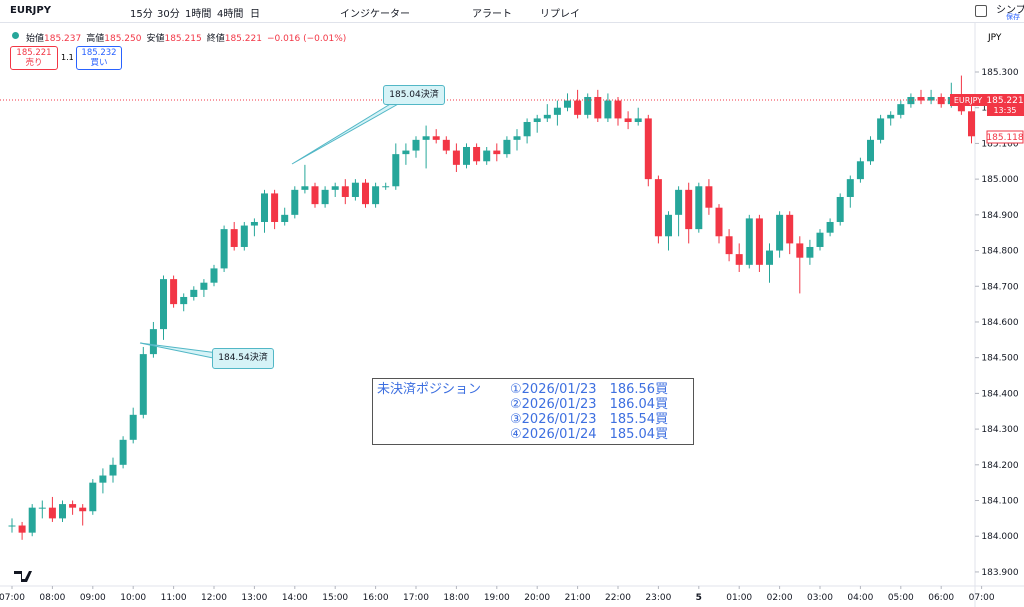 The image size is (1024, 607). I want to click on interval: 15分, so click(141, 14).